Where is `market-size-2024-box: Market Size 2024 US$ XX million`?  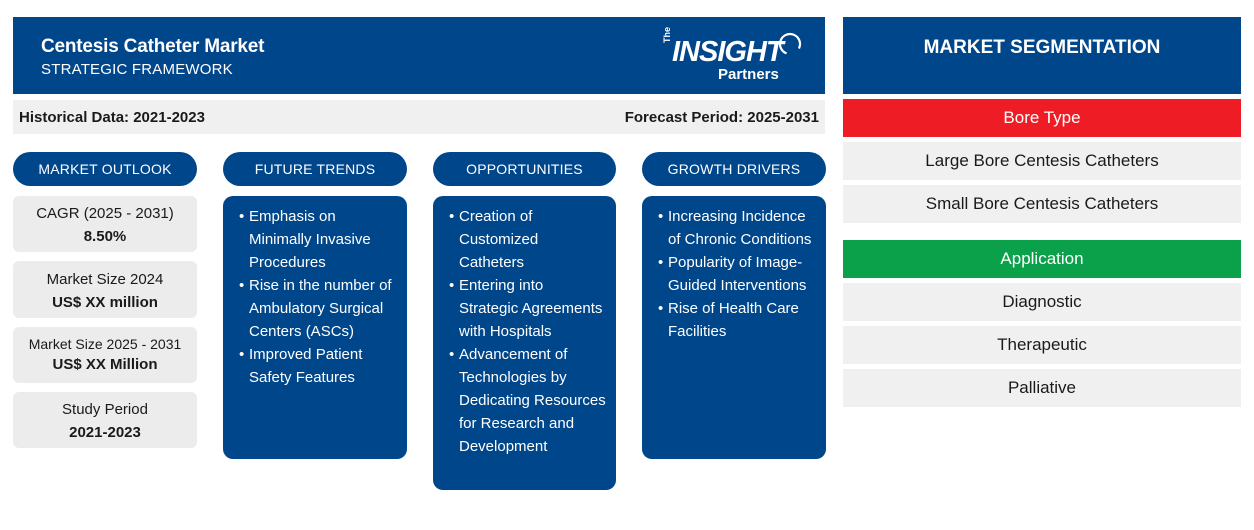 market-size-2024-box: Market Size 2024 US$ XX million is located at coordinates (105, 289).